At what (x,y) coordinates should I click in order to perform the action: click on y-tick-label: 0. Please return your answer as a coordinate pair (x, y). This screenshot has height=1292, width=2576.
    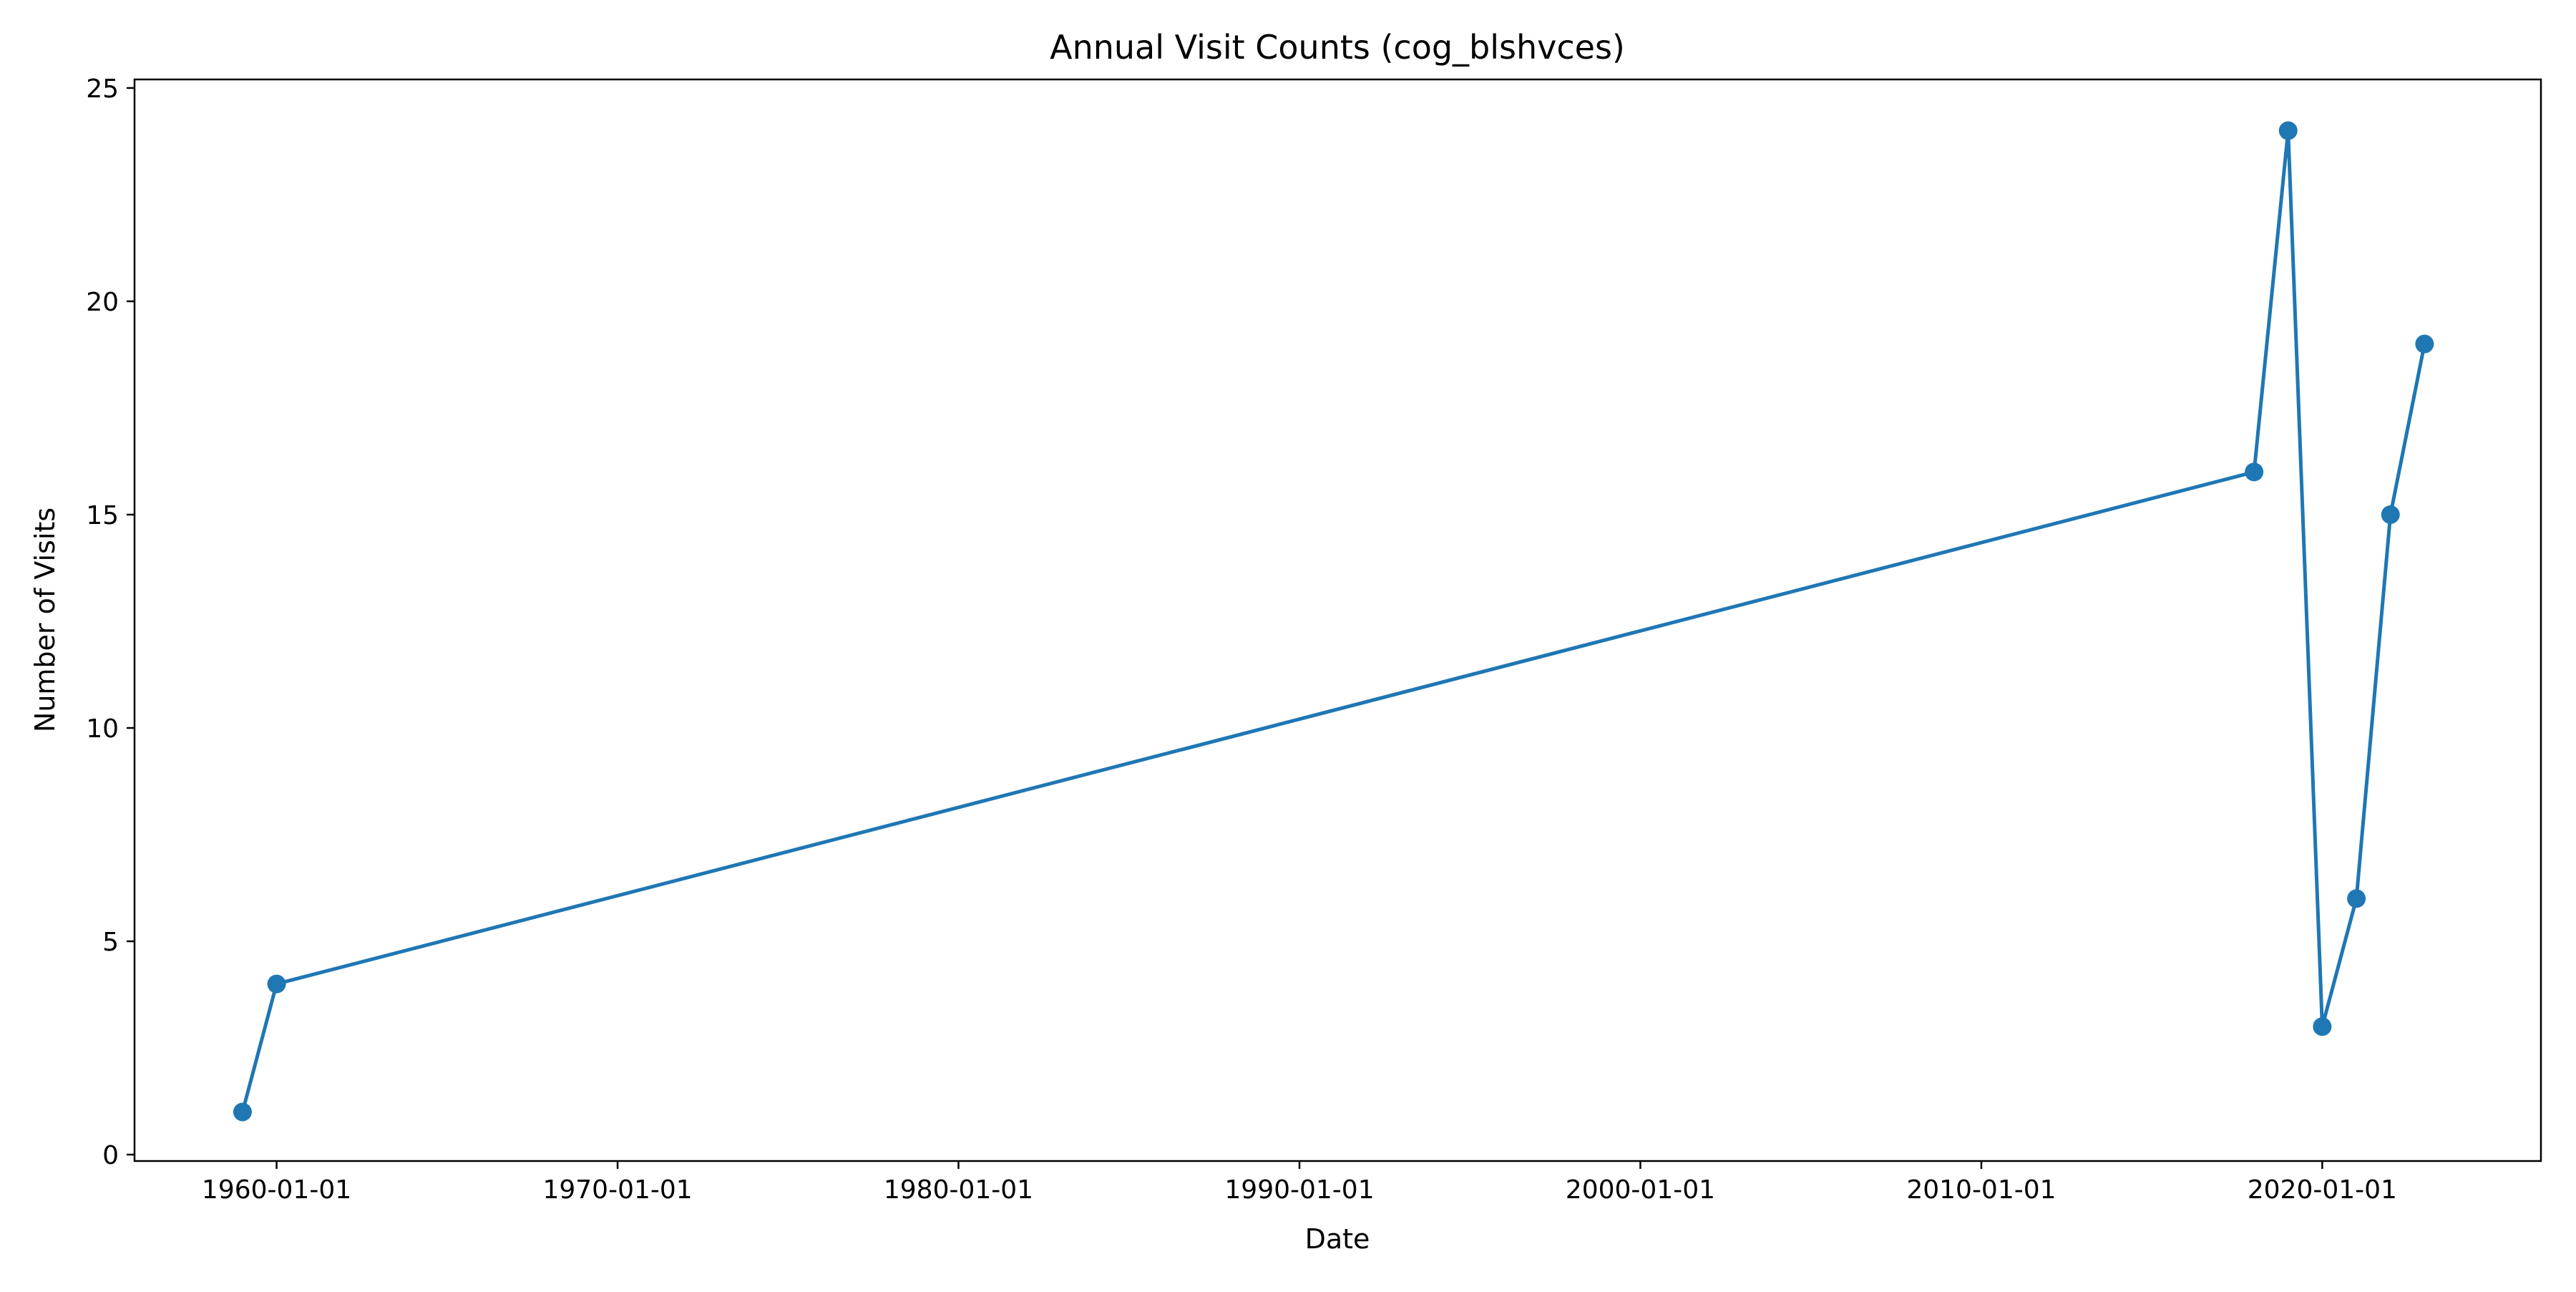
    Looking at the image, I should click on (110, 1155).